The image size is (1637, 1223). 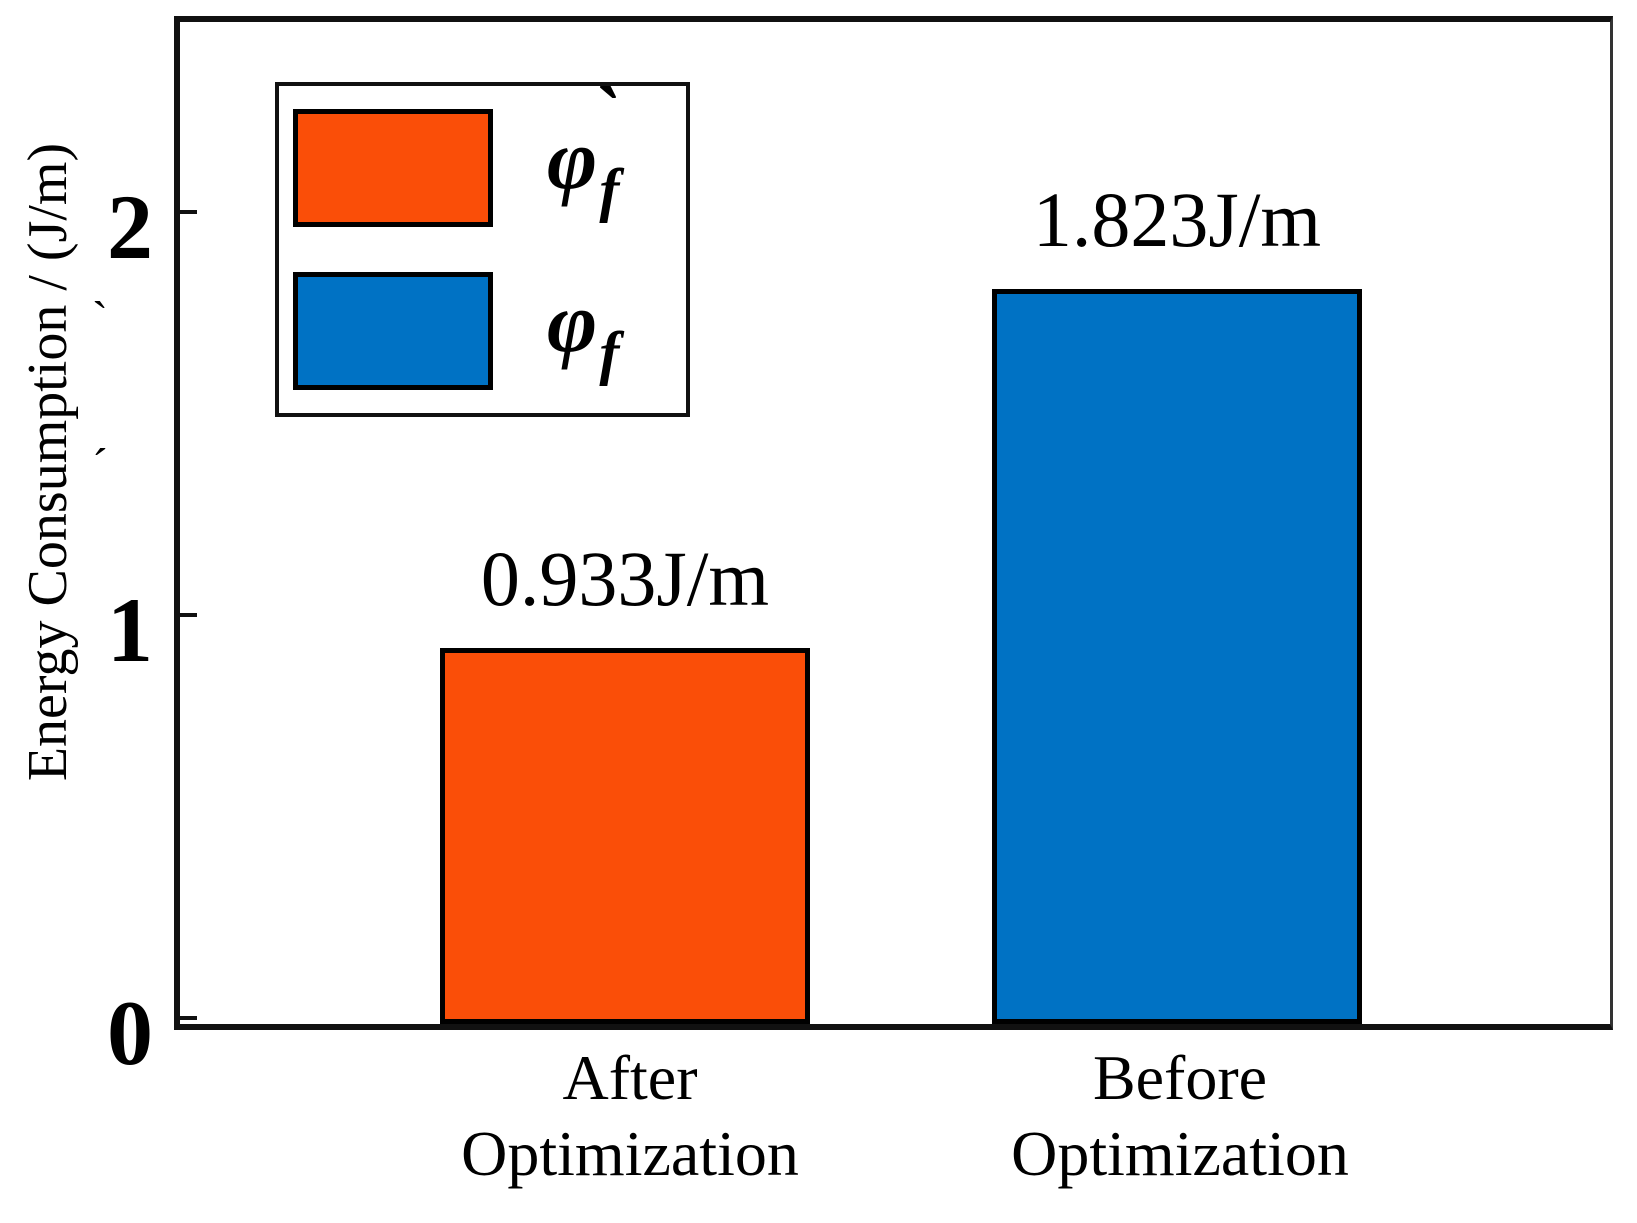 I want to click on stray-accent-mark: ´, so click(x=100, y=465).